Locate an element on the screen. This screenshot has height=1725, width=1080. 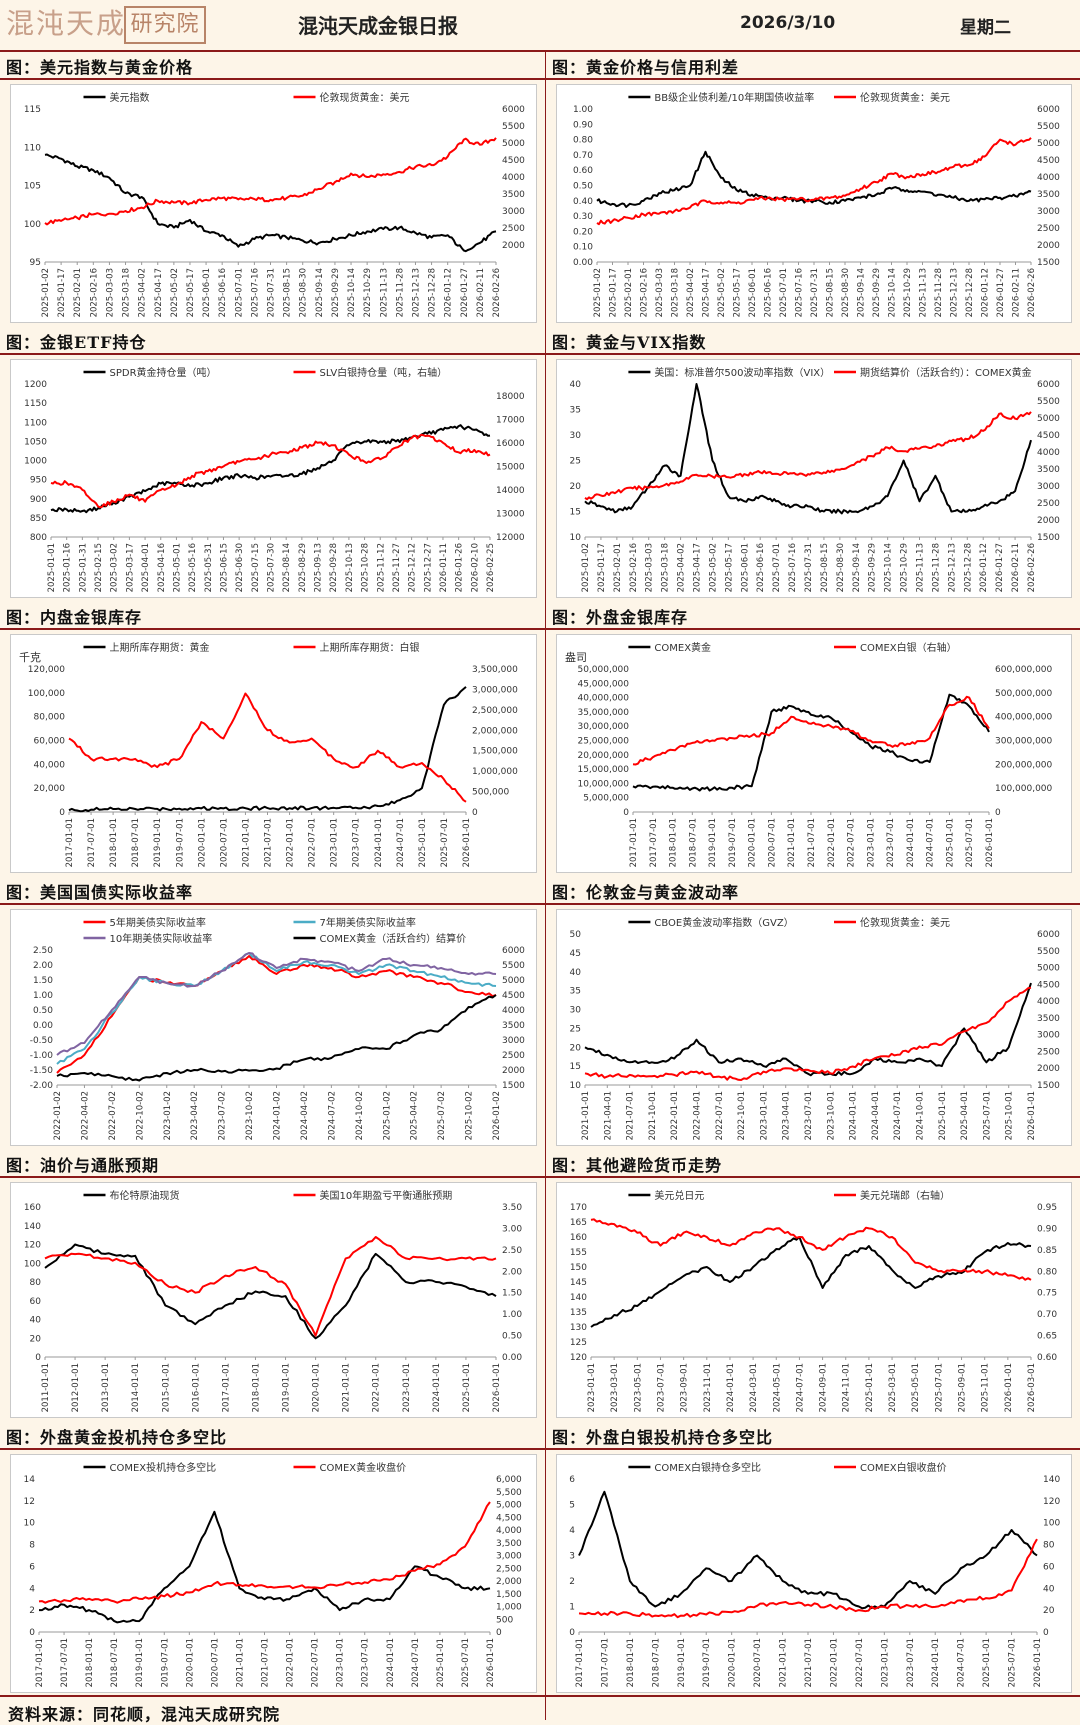
y-tick-right: 0.50 is located at coordinates (512, 1337).